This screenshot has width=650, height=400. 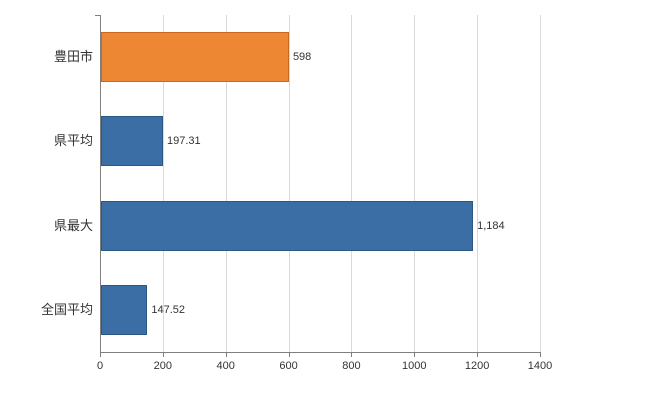 I want to click on bar-value-label: 147.52, so click(x=168, y=309).